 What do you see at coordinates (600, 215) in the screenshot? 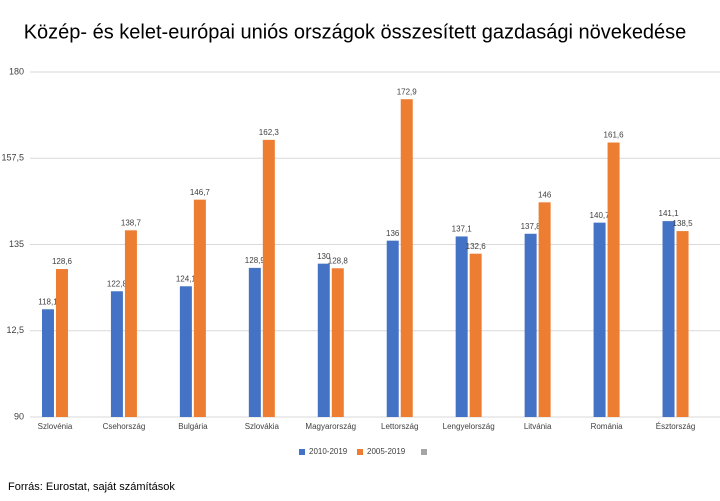
I see `value-label: 140,7` at bounding box center [600, 215].